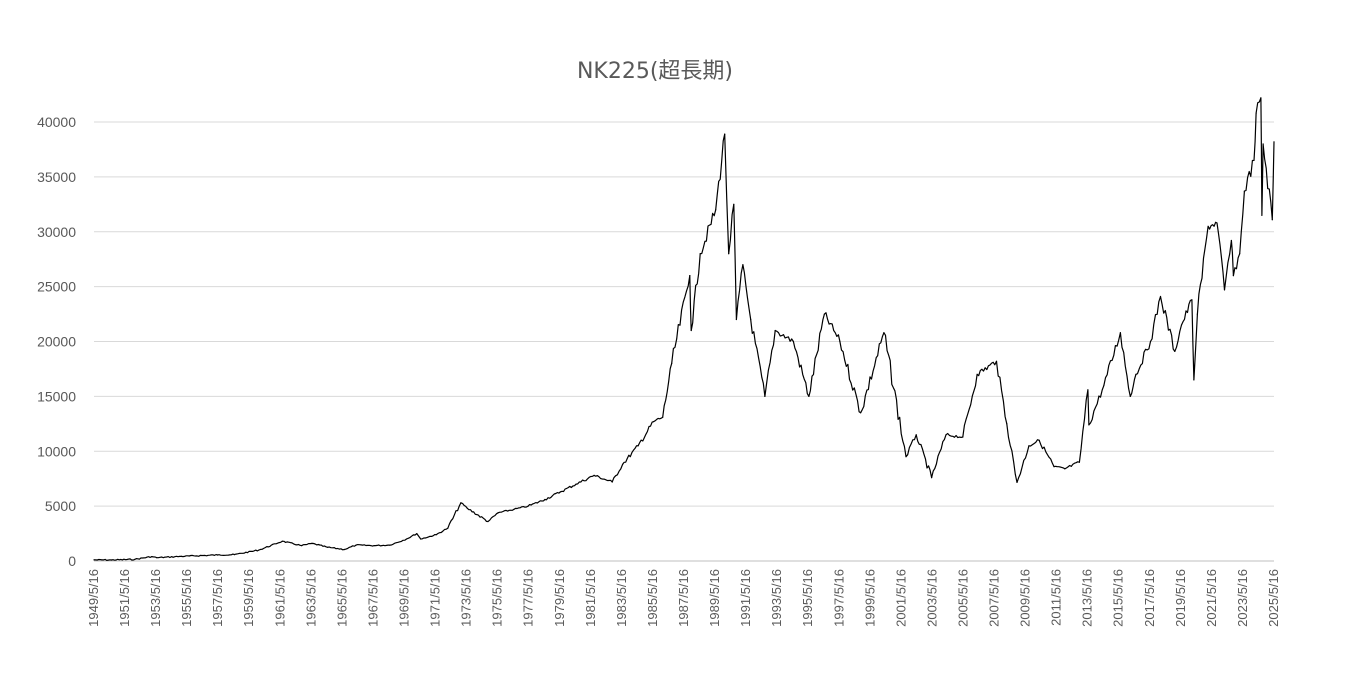 The image size is (1358, 690). What do you see at coordinates (655, 71) in the screenshot?
I see `chart-title: NK225(超長期)` at bounding box center [655, 71].